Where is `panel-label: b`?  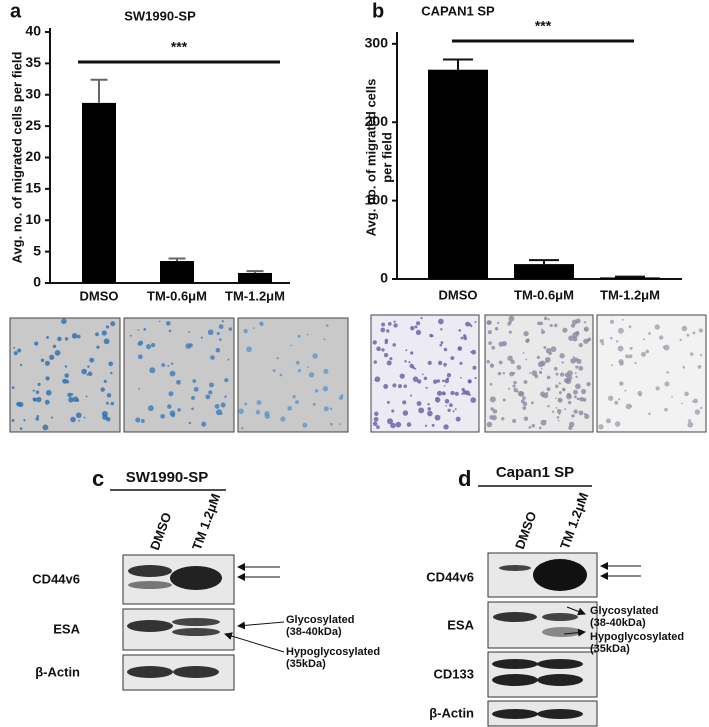
panel-label: b is located at coordinates (378, 11).